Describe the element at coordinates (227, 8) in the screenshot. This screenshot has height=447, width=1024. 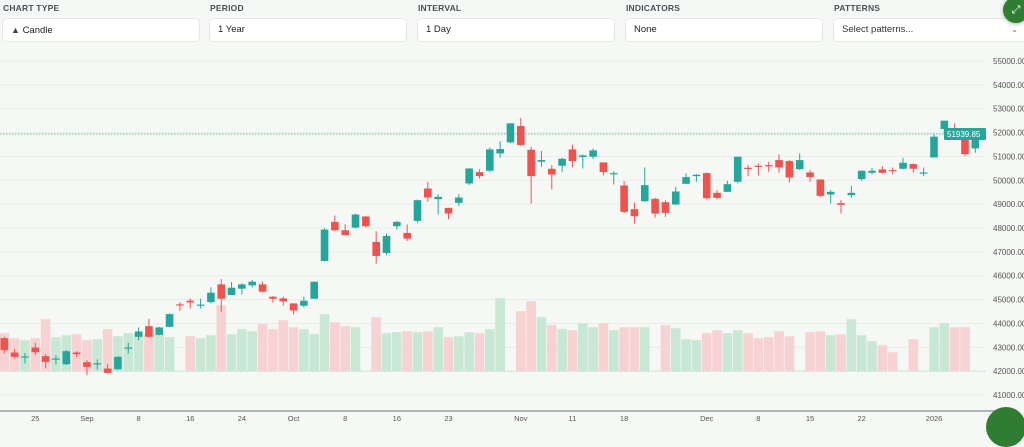
I see `period-label: PERIOD` at that location.